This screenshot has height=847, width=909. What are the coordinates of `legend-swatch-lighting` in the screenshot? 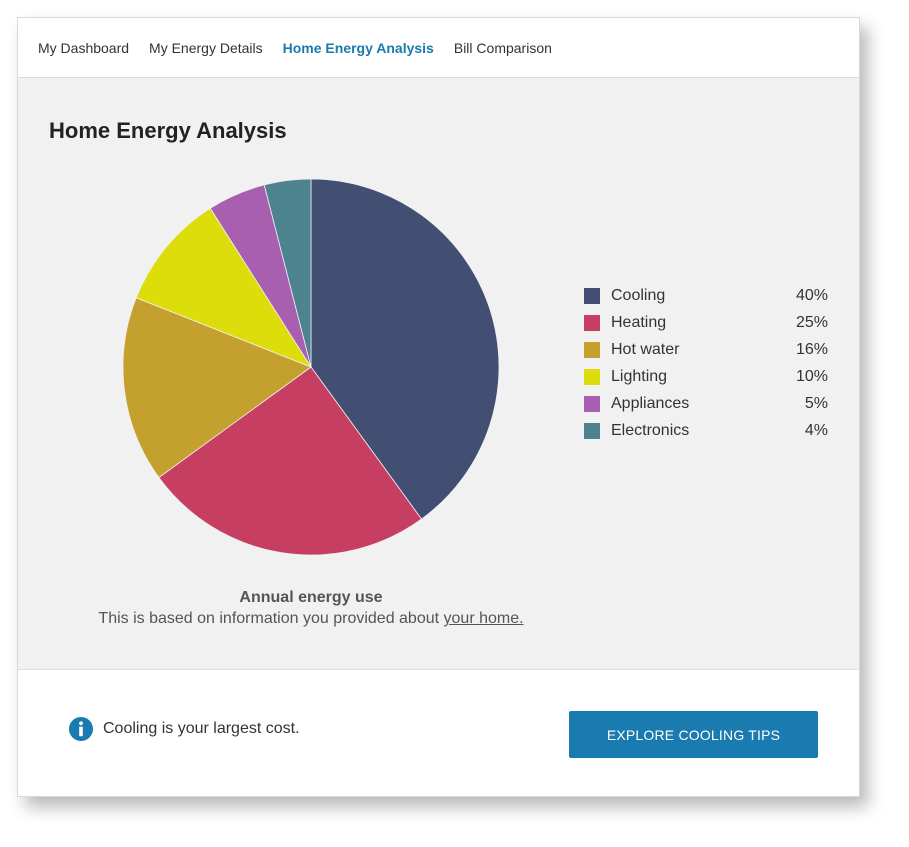 It's located at (592, 377).